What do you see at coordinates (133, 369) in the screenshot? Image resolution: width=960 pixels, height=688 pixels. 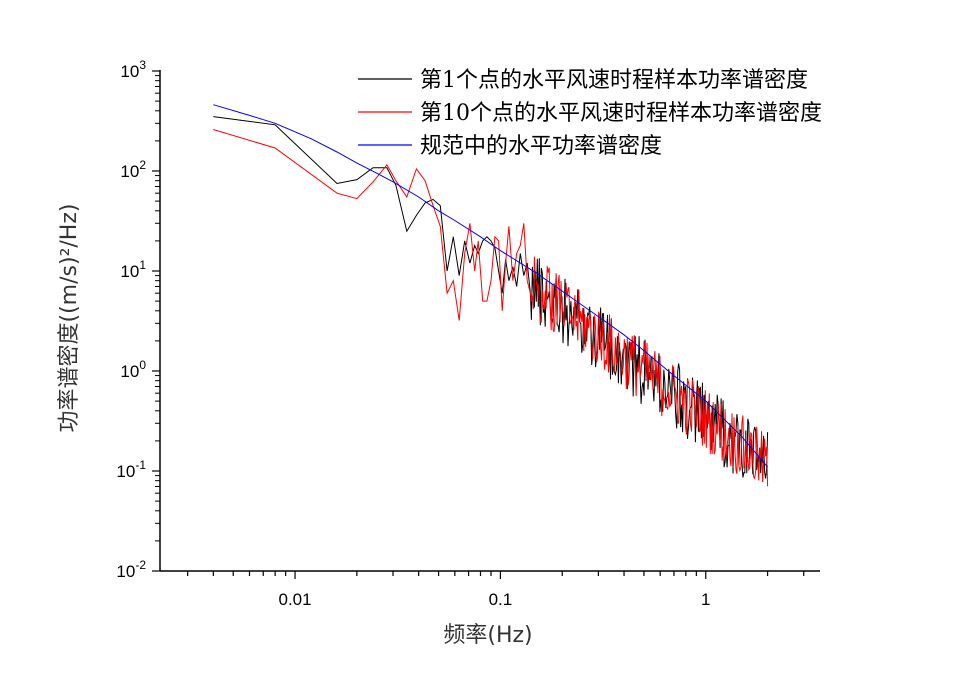 I see `y-tick-label: 10⁰` at bounding box center [133, 369].